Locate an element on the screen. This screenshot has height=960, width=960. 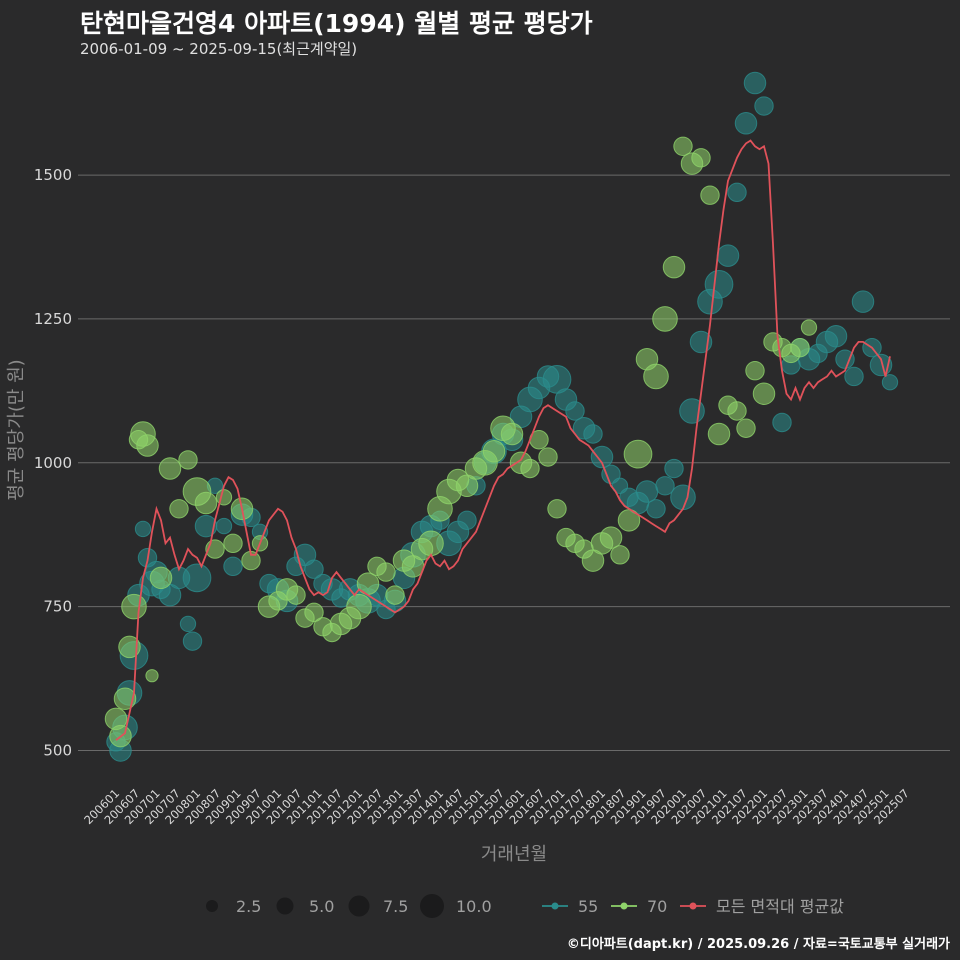
legend: 2.5 5.0 7.5 10.0 55 70 모든 면적대 평균값 is located at coordinates (525, 906).